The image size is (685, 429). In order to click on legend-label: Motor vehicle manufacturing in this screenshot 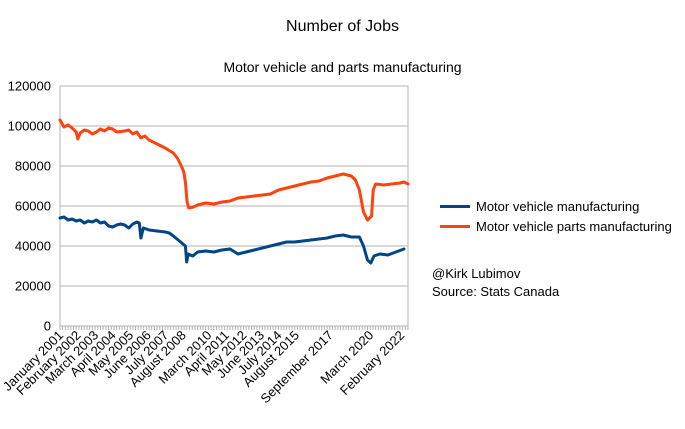, I will do `click(558, 206)`.